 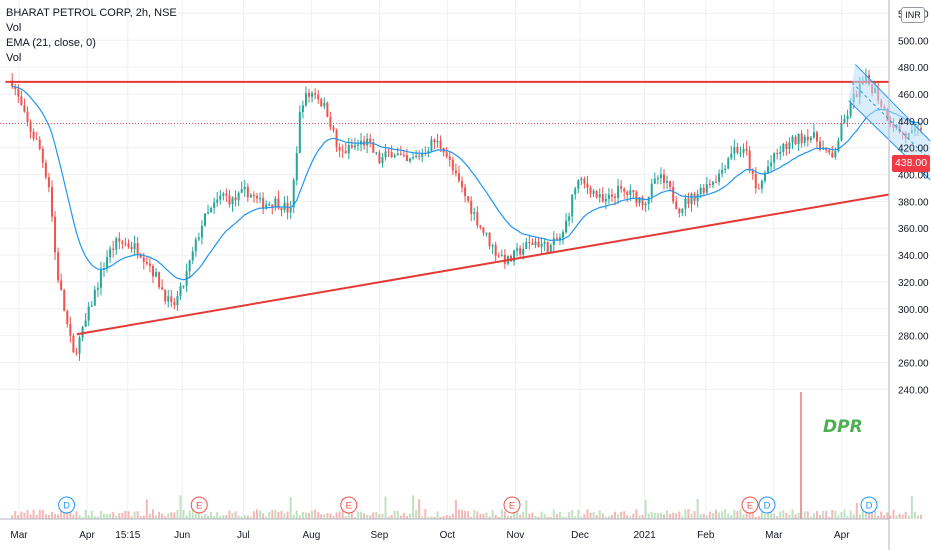 I want to click on legend-symbol: BHARAT PETROL CORP, 2h, NSE, so click(x=91, y=13).